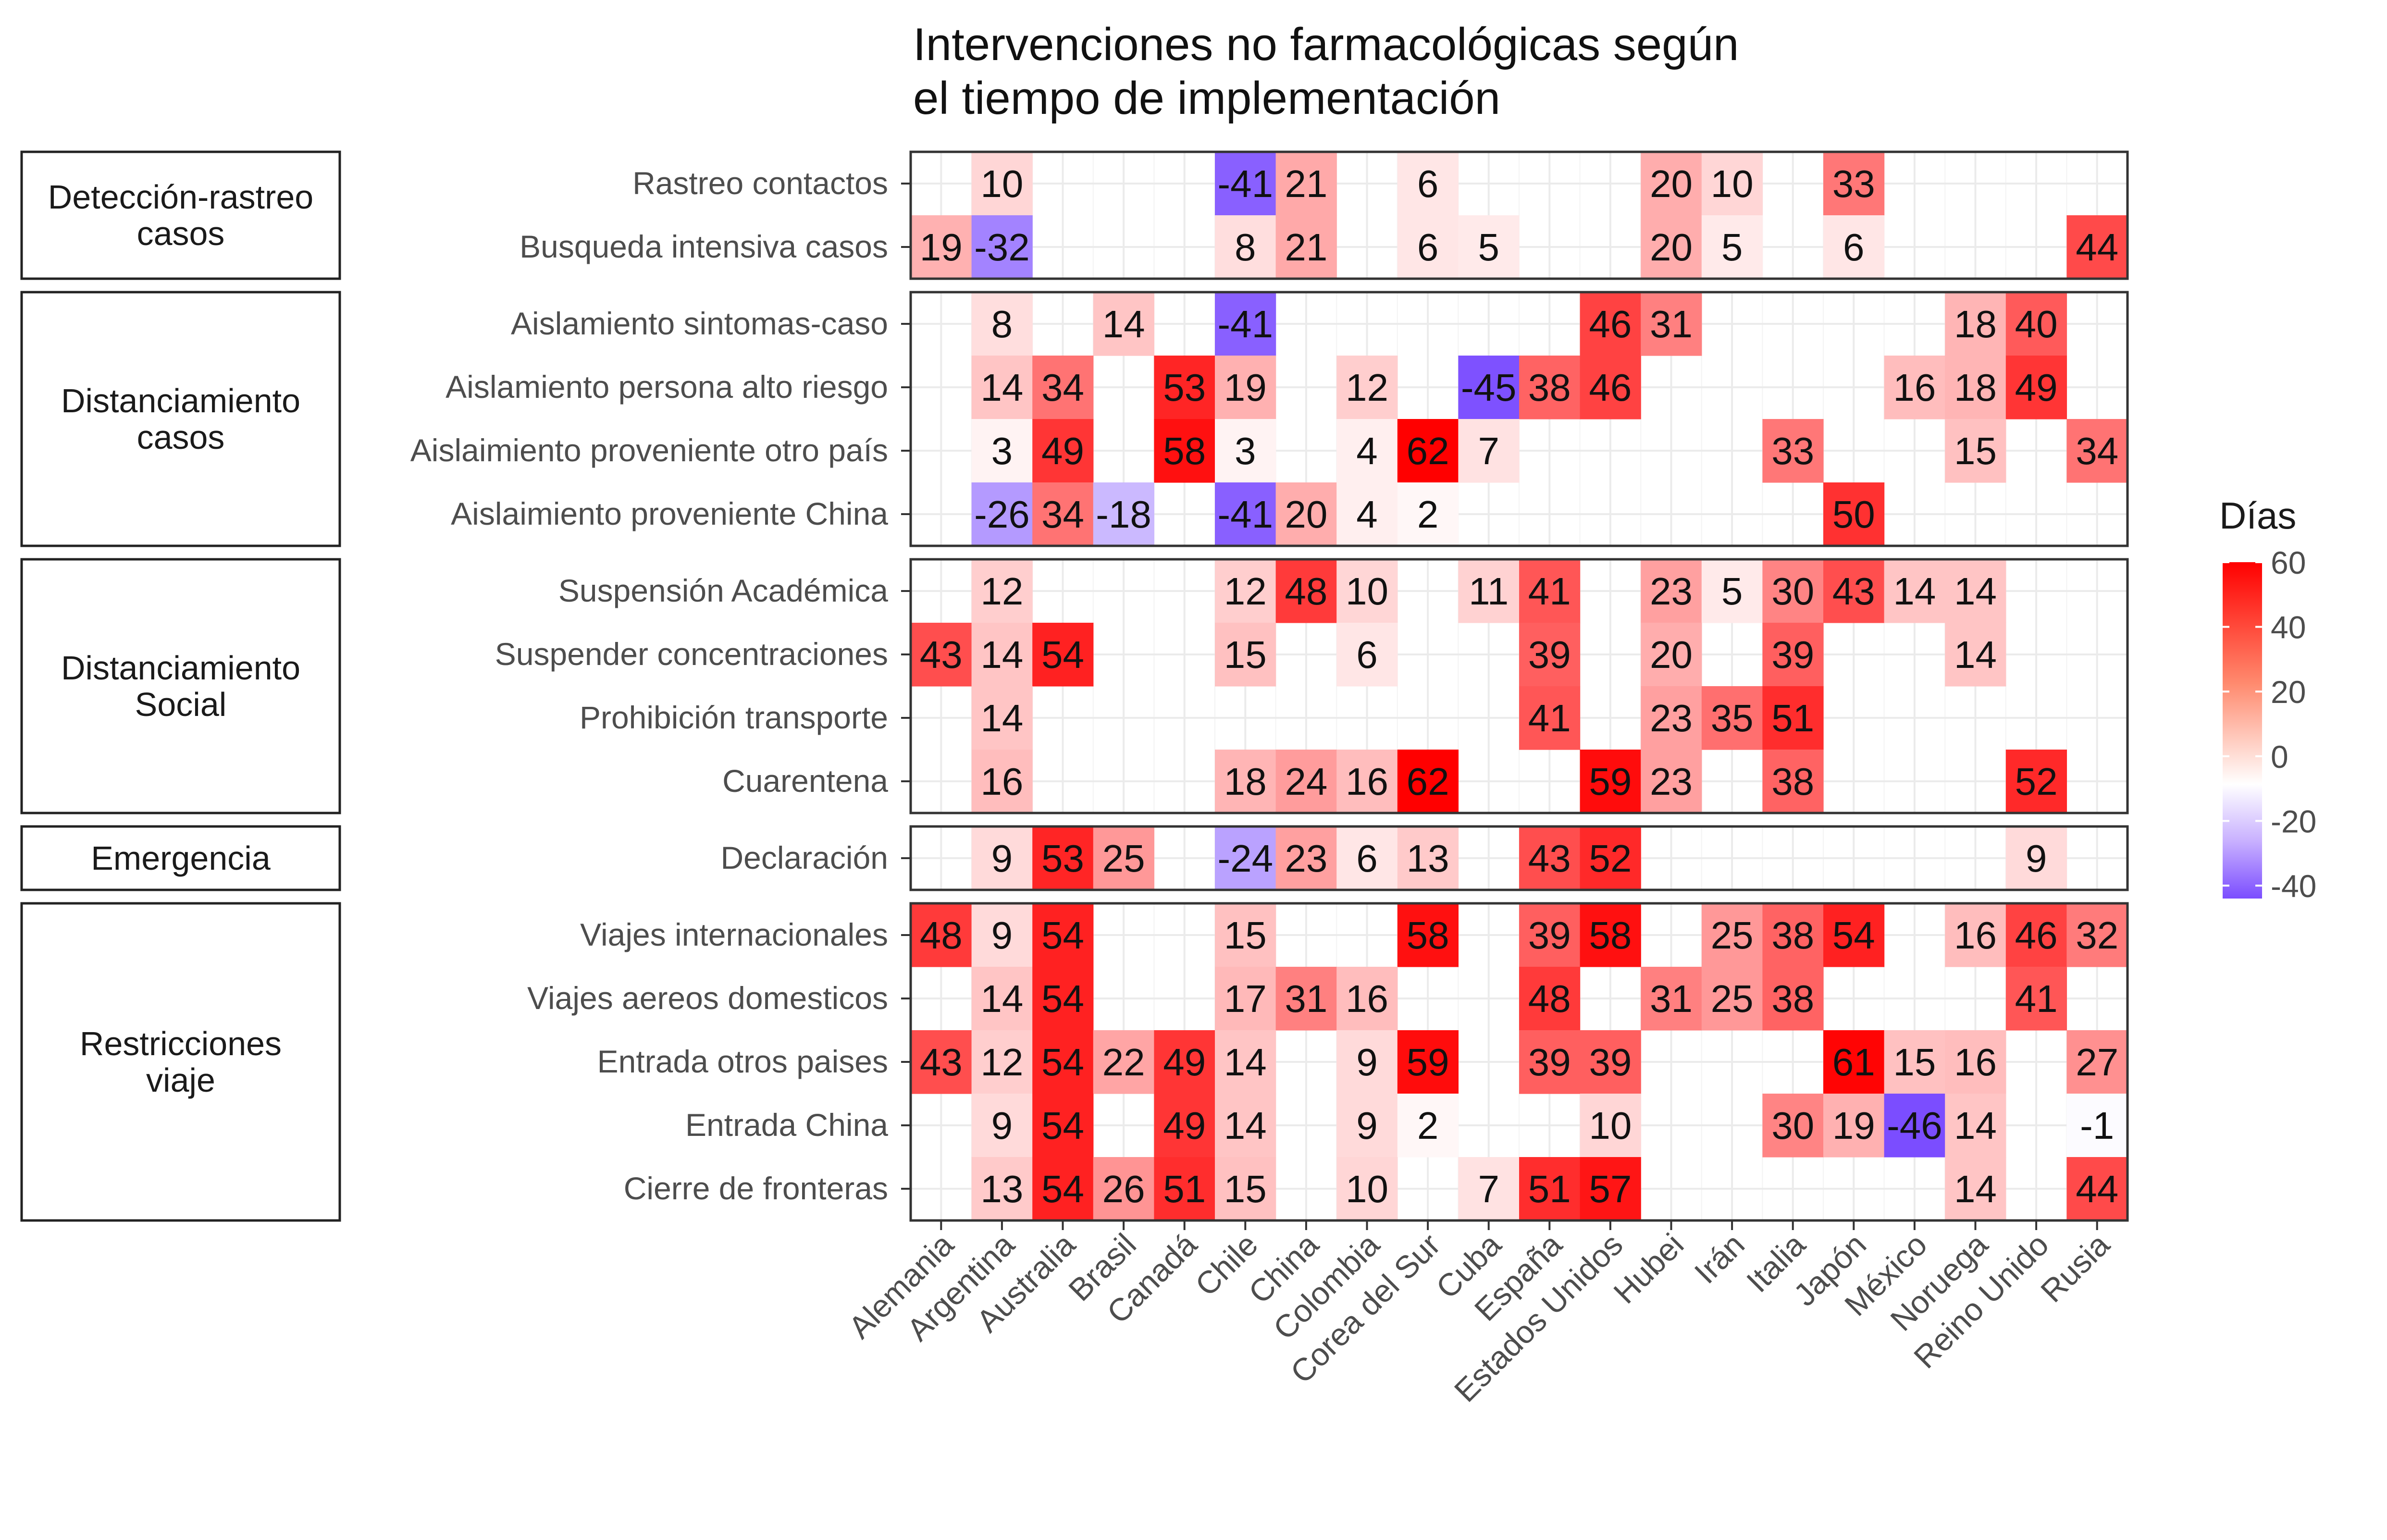  Describe the element at coordinates (2097, 1125) in the screenshot. I see `cell-value-label: -1` at that location.